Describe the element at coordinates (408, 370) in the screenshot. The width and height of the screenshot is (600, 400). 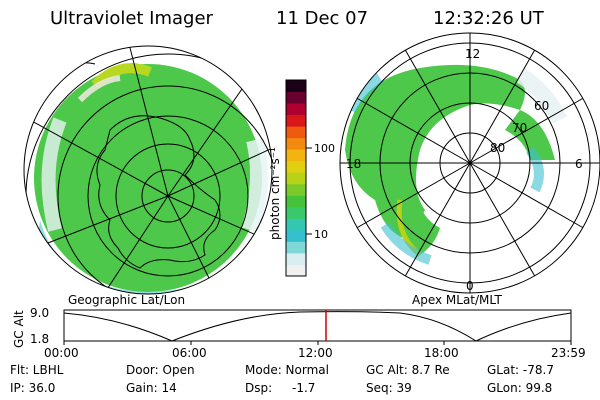
I see `gc-alt-info: GC Alt: 8.7 Re` at that location.